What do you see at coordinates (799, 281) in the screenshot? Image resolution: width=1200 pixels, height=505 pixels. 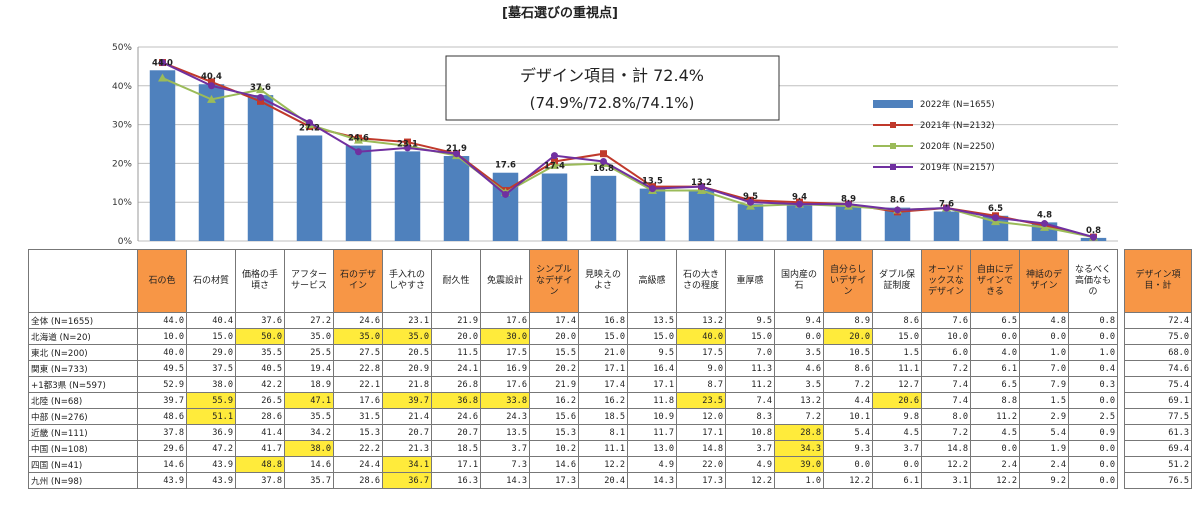 I see `column-header: 国内産の石` at bounding box center [799, 281].